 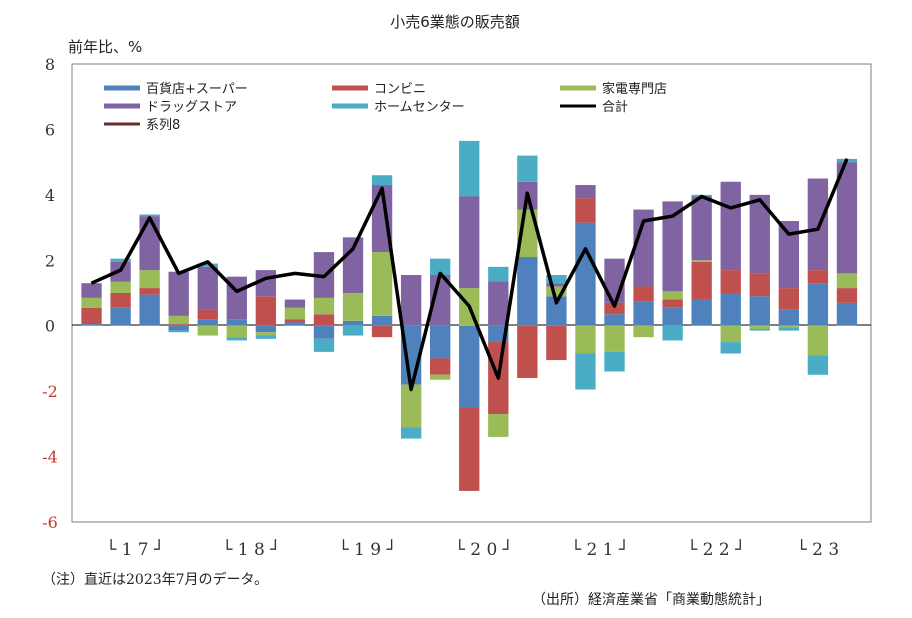 What do you see at coordinates (643, 248) in the screenshot?
I see `bar-segment-s3-21Q4` at bounding box center [643, 248].